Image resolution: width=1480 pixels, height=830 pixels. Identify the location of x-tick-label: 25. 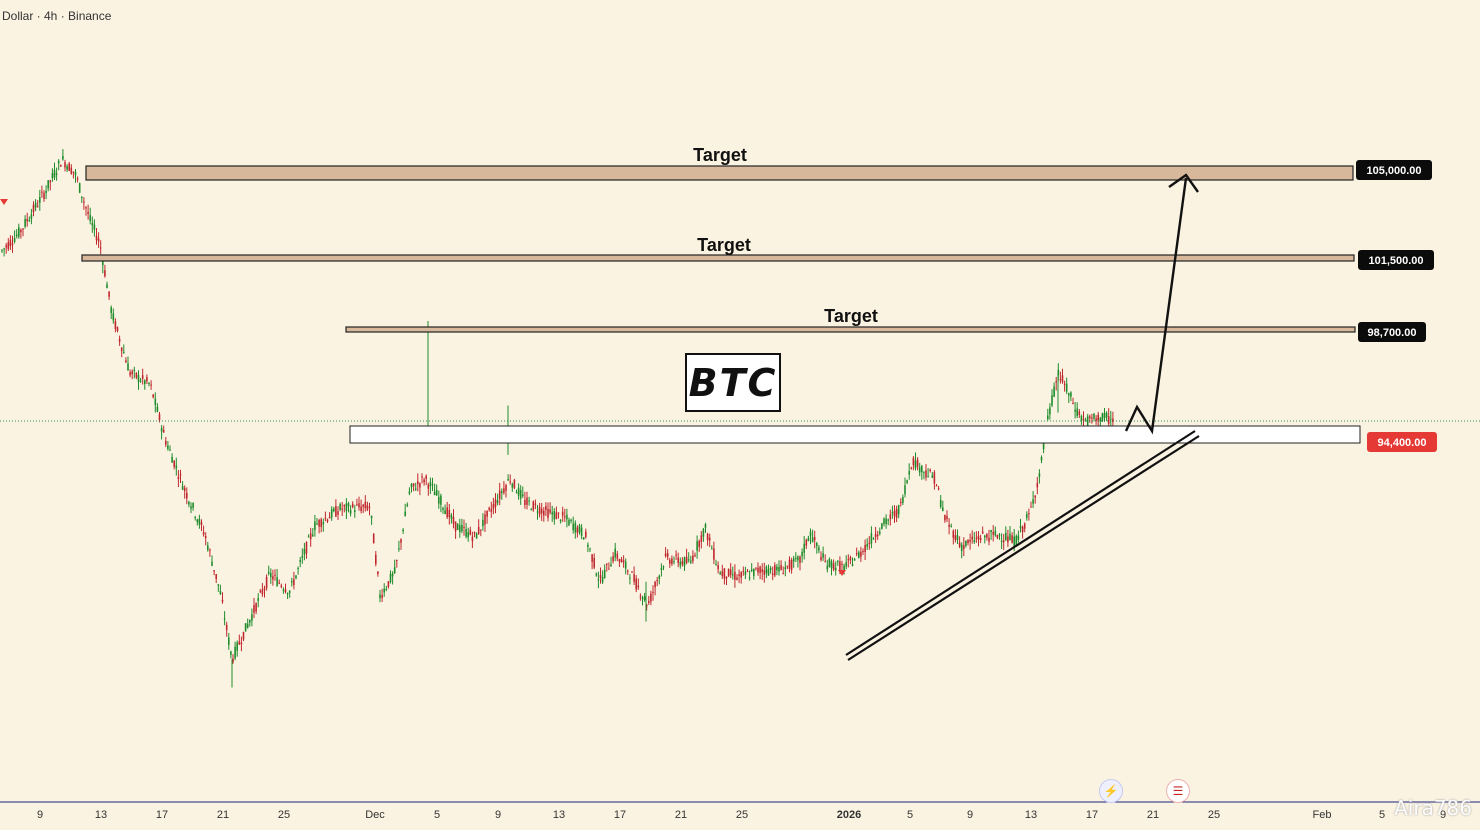
(284, 815).